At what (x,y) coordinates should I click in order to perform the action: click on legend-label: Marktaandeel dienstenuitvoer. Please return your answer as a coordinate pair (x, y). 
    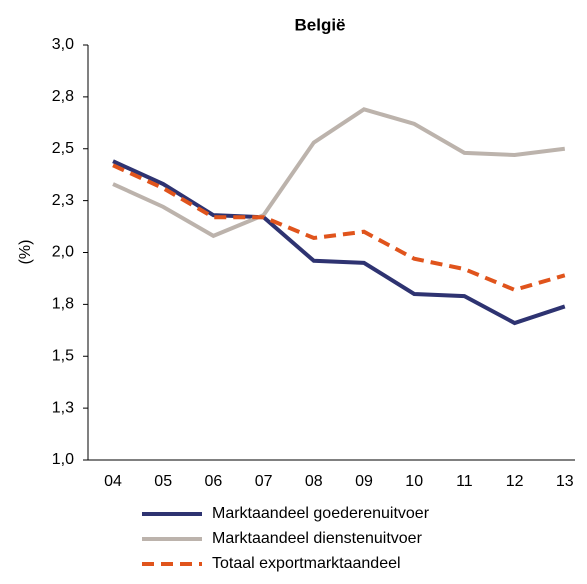
    Looking at the image, I should click on (317, 538).